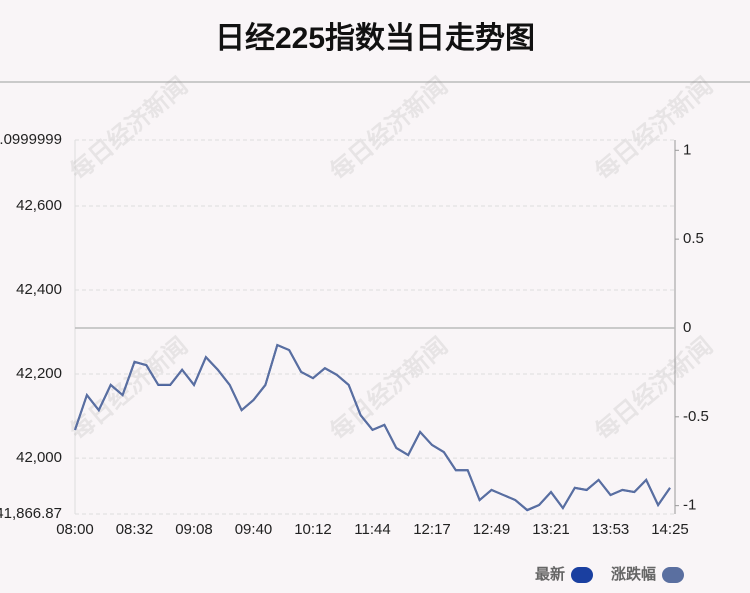 The height and width of the screenshot is (593, 750). I want to click on x-tick-label: 12:49, so click(492, 529).